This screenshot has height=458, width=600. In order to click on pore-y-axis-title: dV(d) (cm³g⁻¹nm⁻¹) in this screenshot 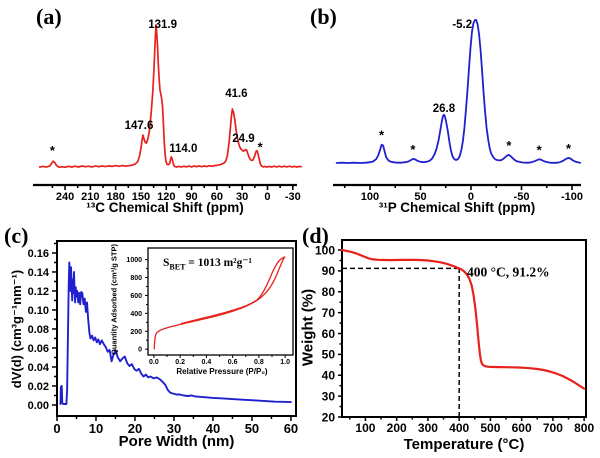, I will do `click(16, 329)`.